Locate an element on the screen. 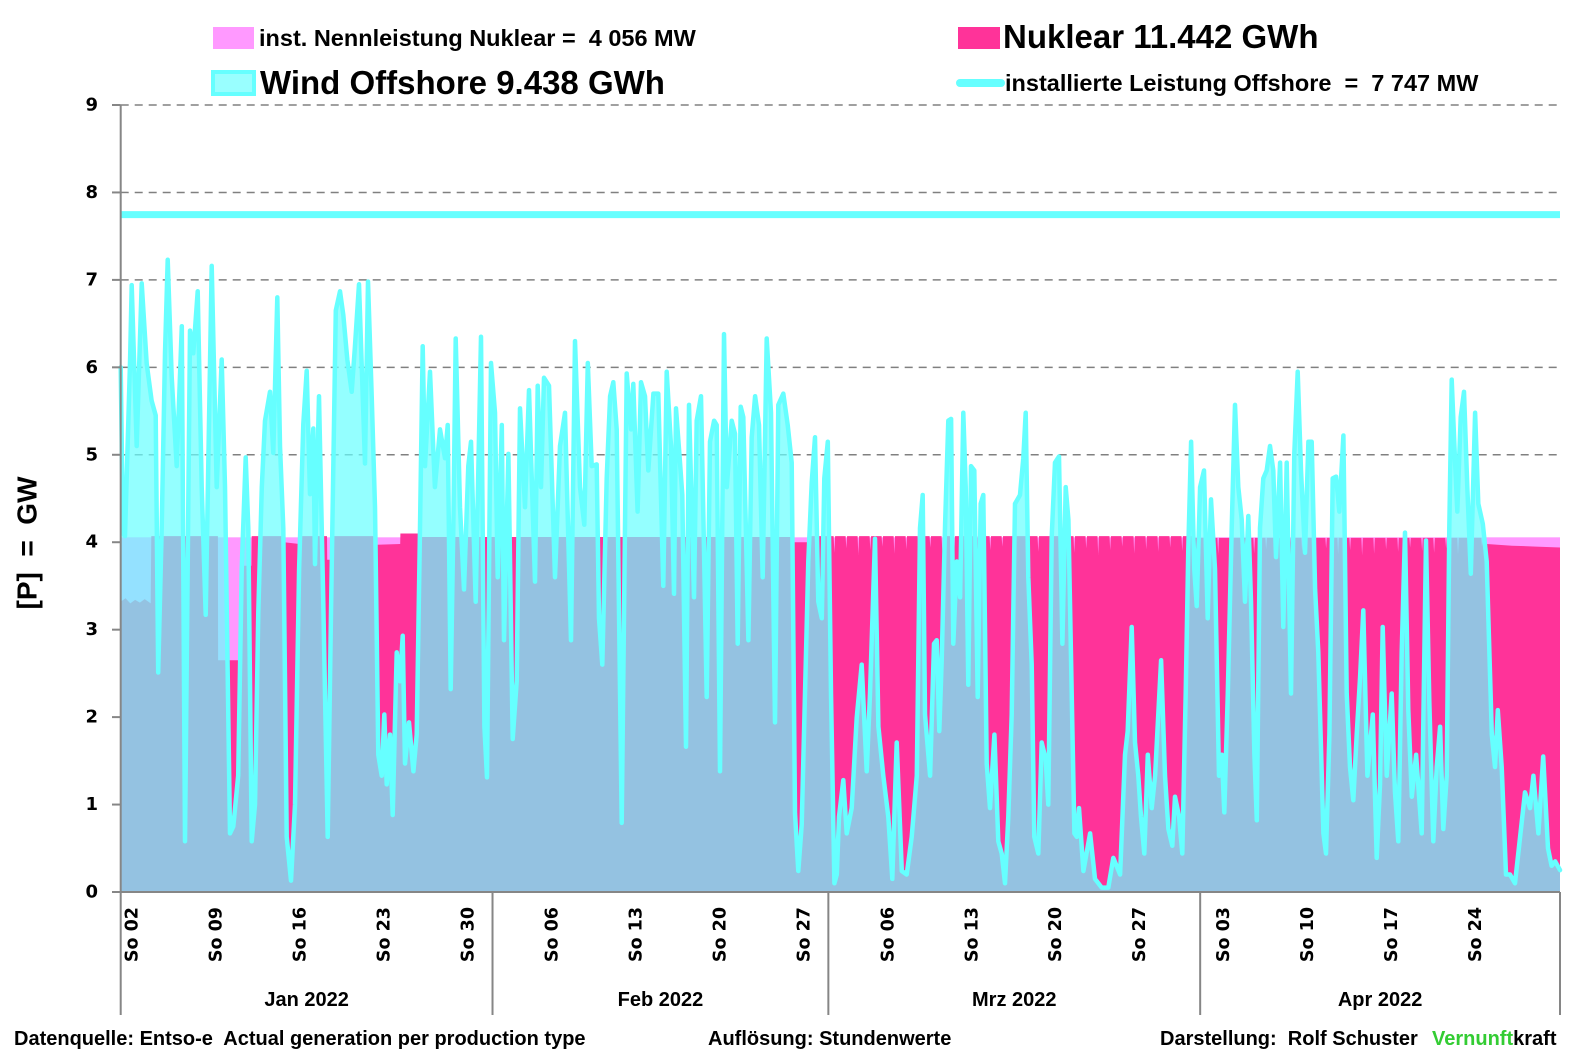  brand-green-part: Vernunft is located at coordinates (1473, 1039).